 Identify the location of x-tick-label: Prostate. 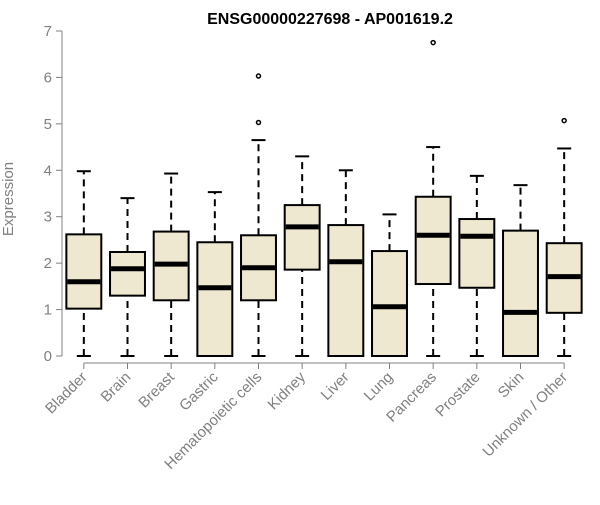
(458, 395).